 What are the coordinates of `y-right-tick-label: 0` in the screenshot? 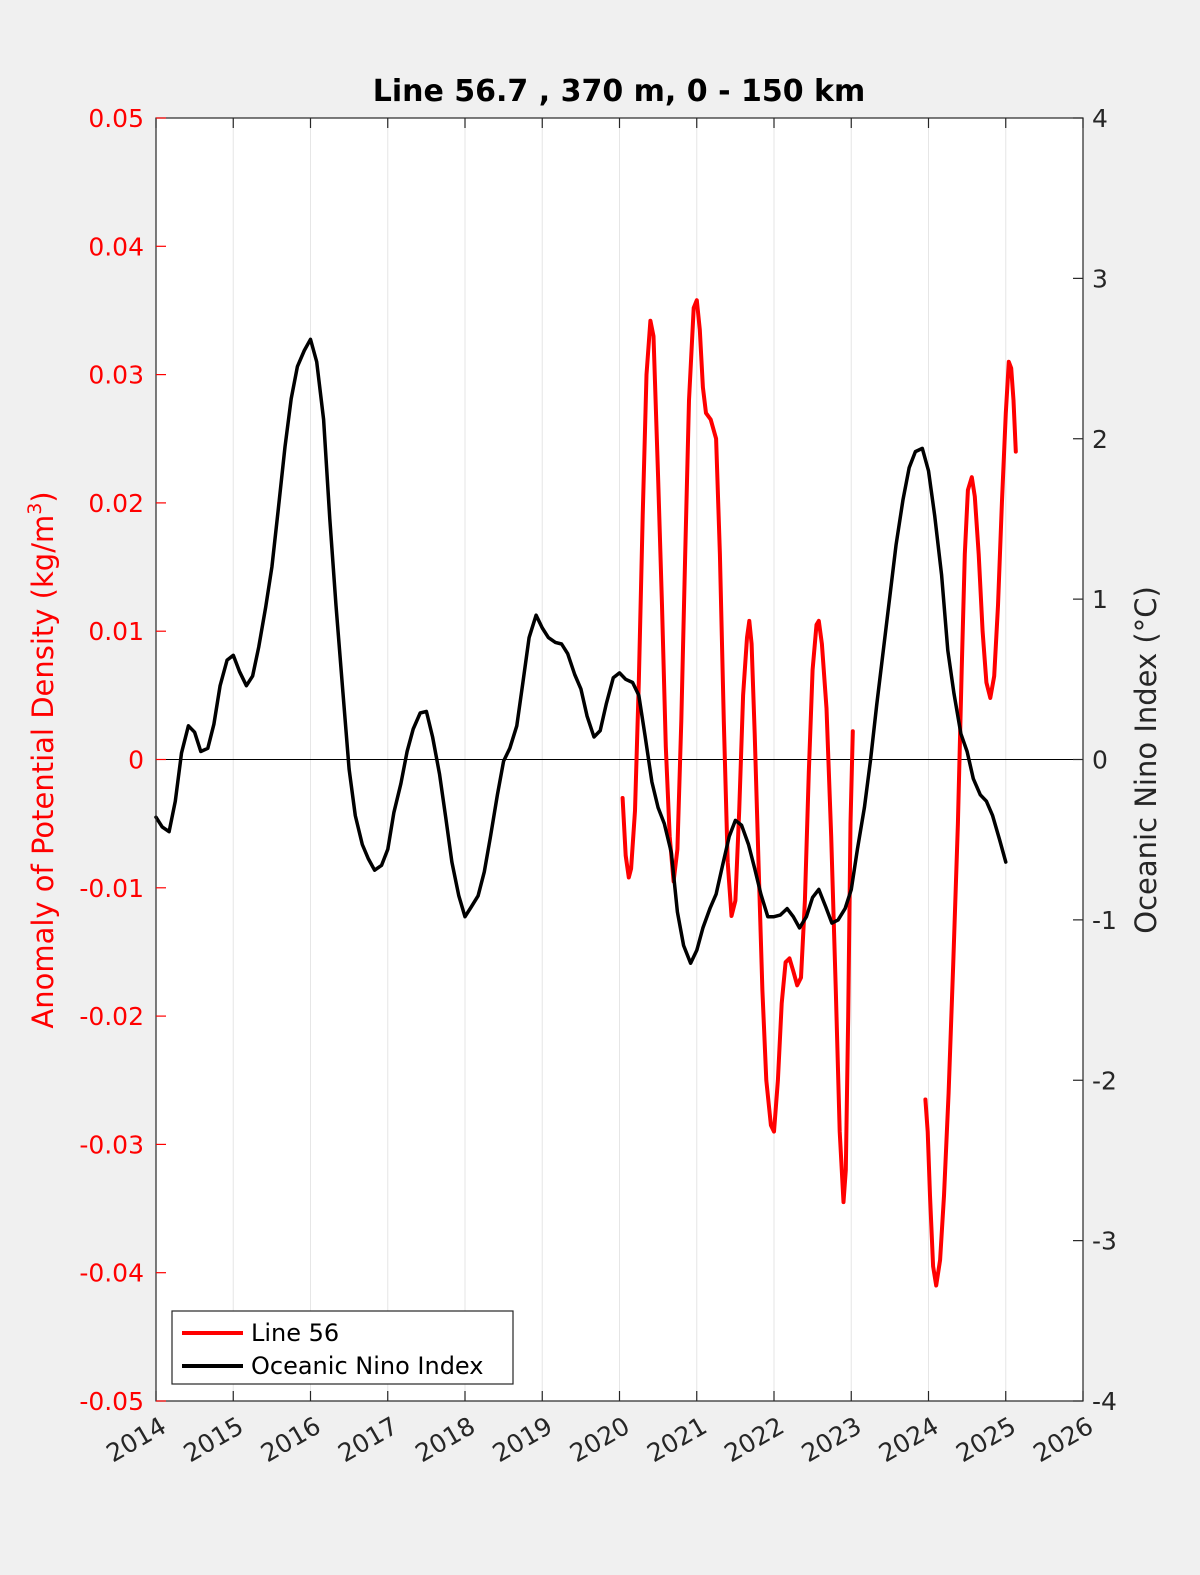 It's located at (1100, 760).